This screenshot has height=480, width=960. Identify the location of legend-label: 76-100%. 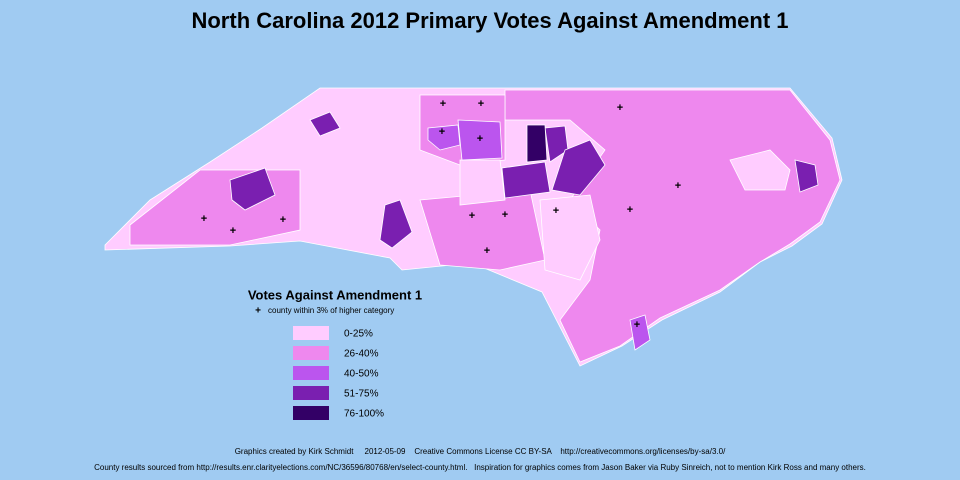
(364, 414).